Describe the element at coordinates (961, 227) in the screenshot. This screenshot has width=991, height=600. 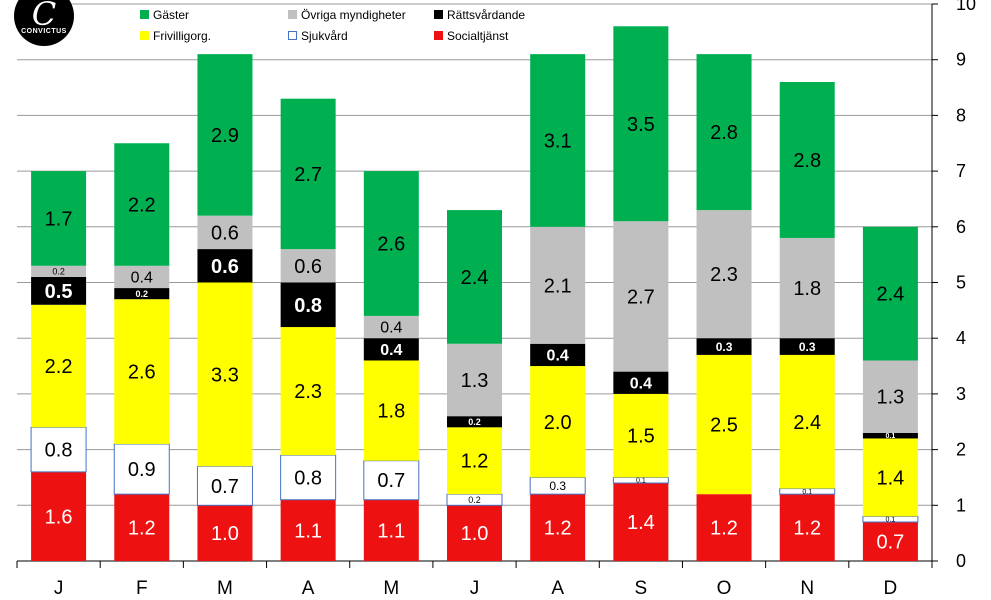
I see `y-tick-label: 6` at that location.